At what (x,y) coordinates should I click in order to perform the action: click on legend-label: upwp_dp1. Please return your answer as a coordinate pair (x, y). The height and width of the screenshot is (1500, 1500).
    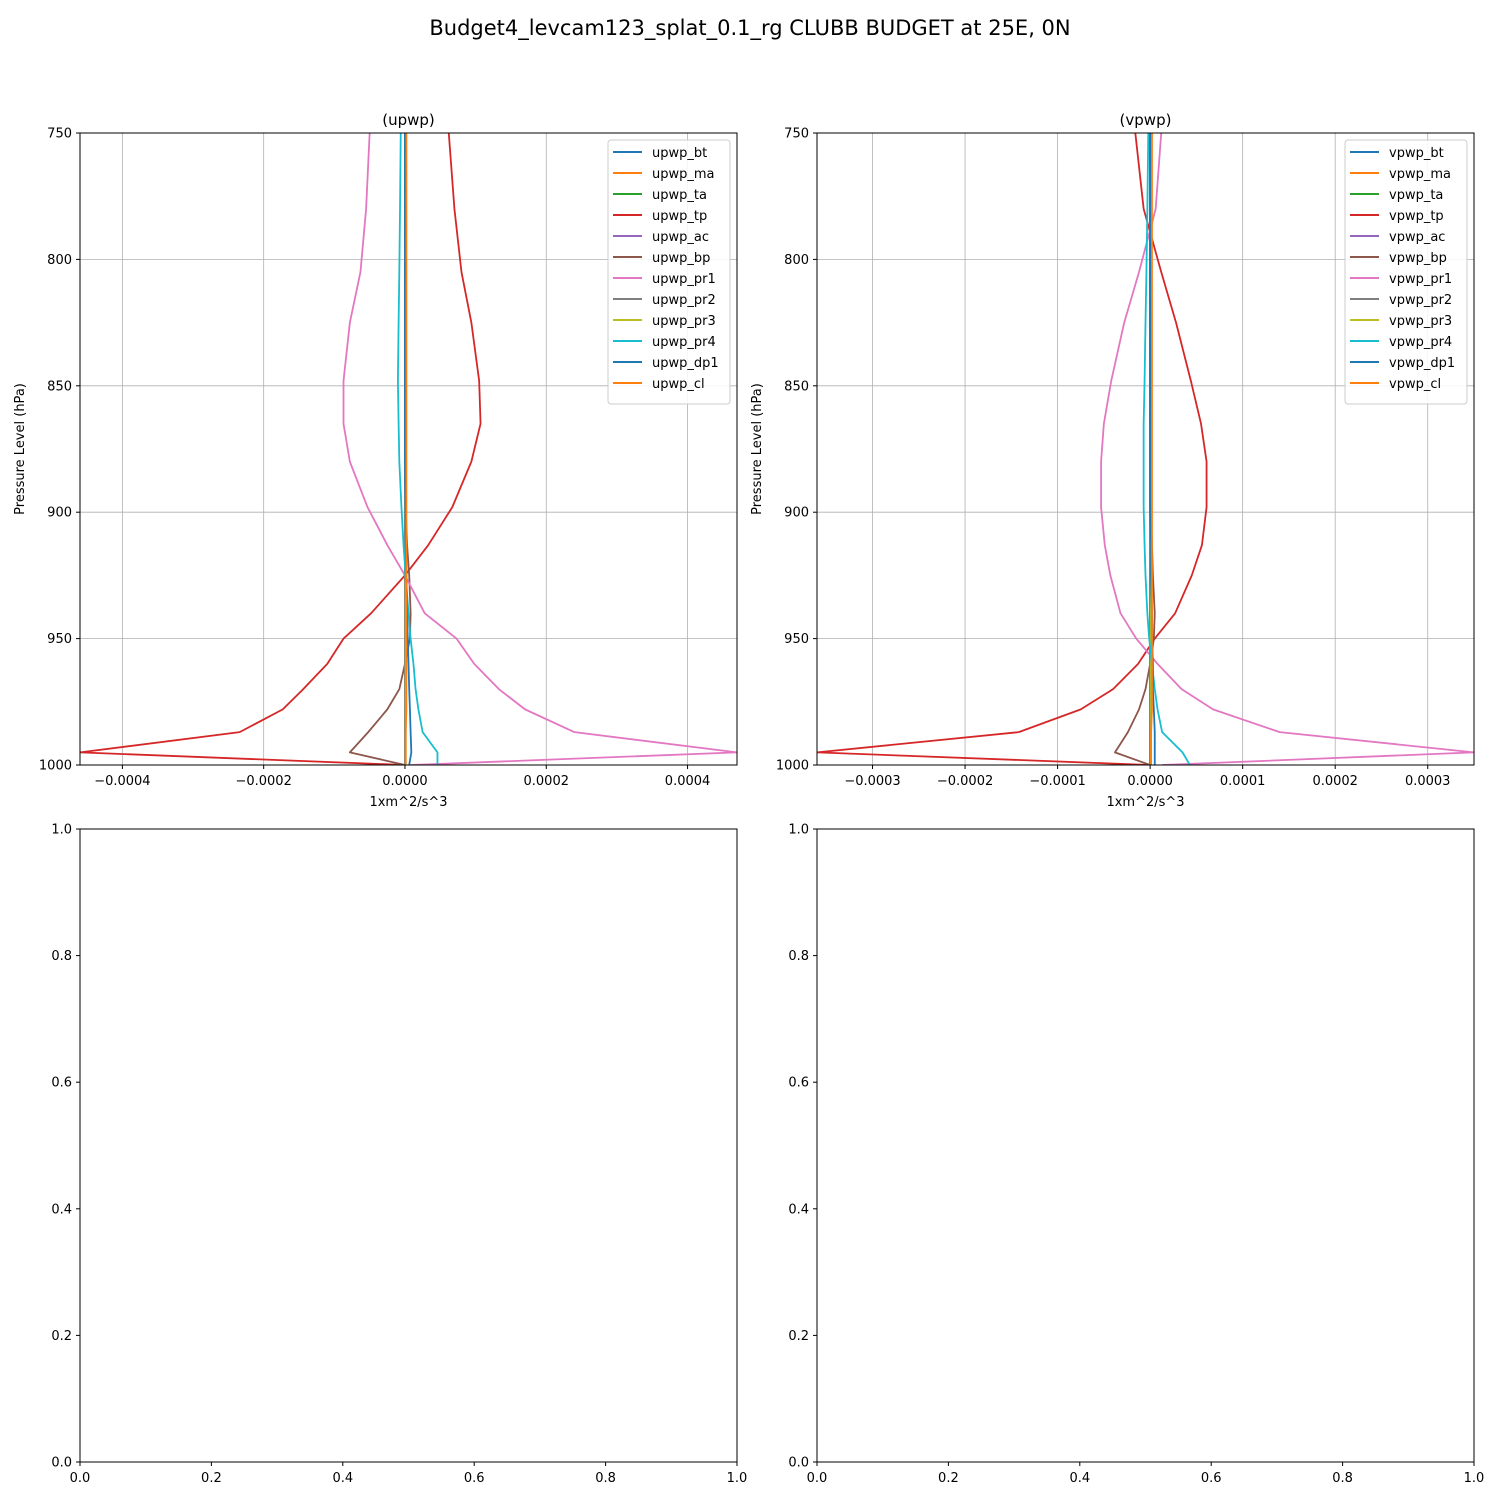
    Looking at the image, I should click on (685, 363).